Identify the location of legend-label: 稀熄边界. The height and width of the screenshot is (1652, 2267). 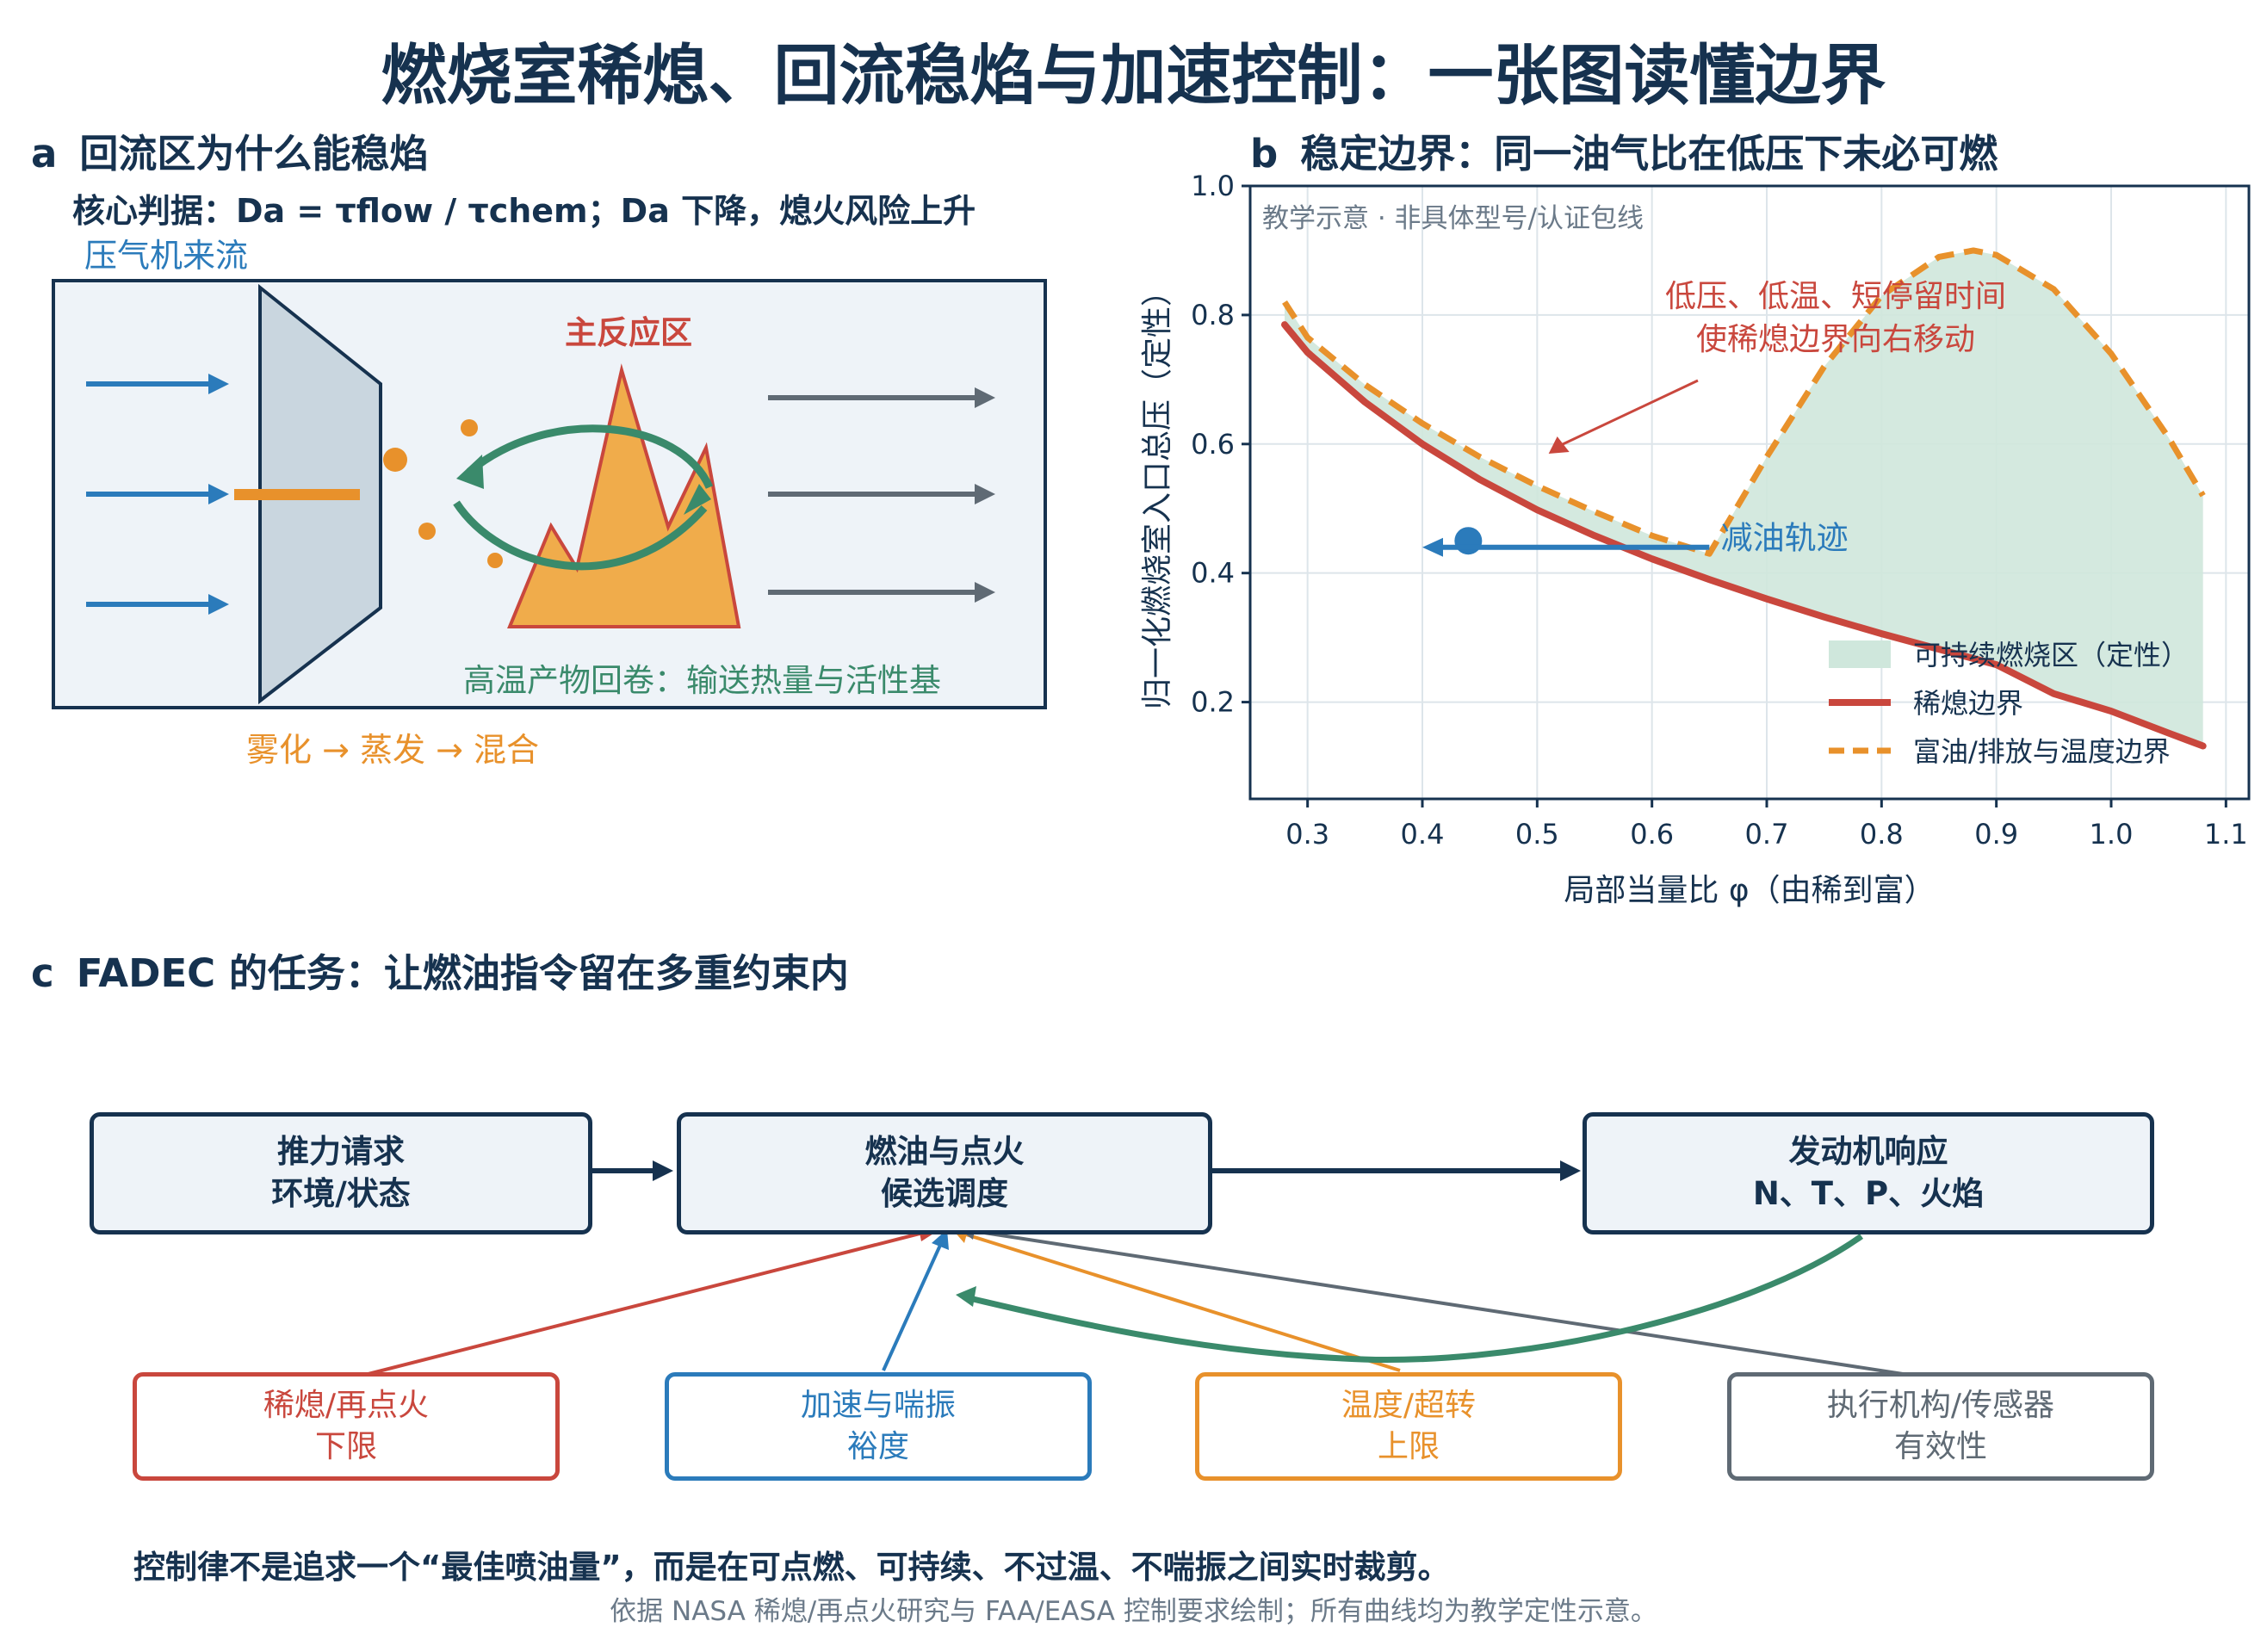
(1968, 704).